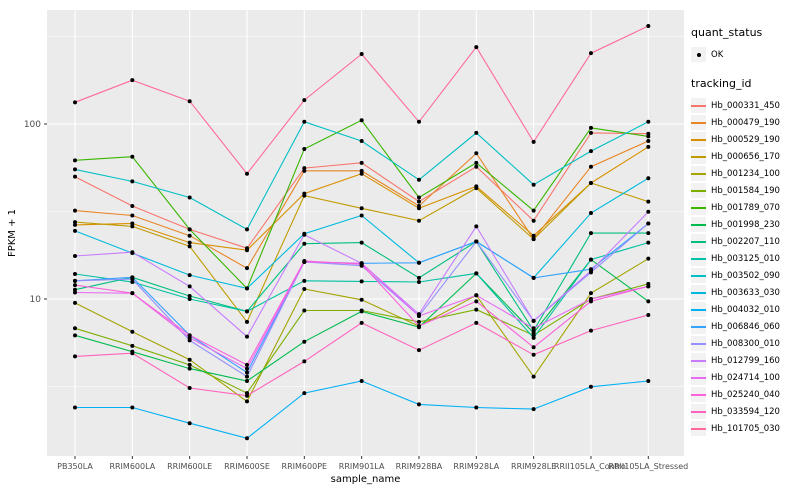 This screenshot has height=500, width=800. Describe the element at coordinates (305, 466) in the screenshot. I see `x-tick-label: RRIM600PE` at that location.